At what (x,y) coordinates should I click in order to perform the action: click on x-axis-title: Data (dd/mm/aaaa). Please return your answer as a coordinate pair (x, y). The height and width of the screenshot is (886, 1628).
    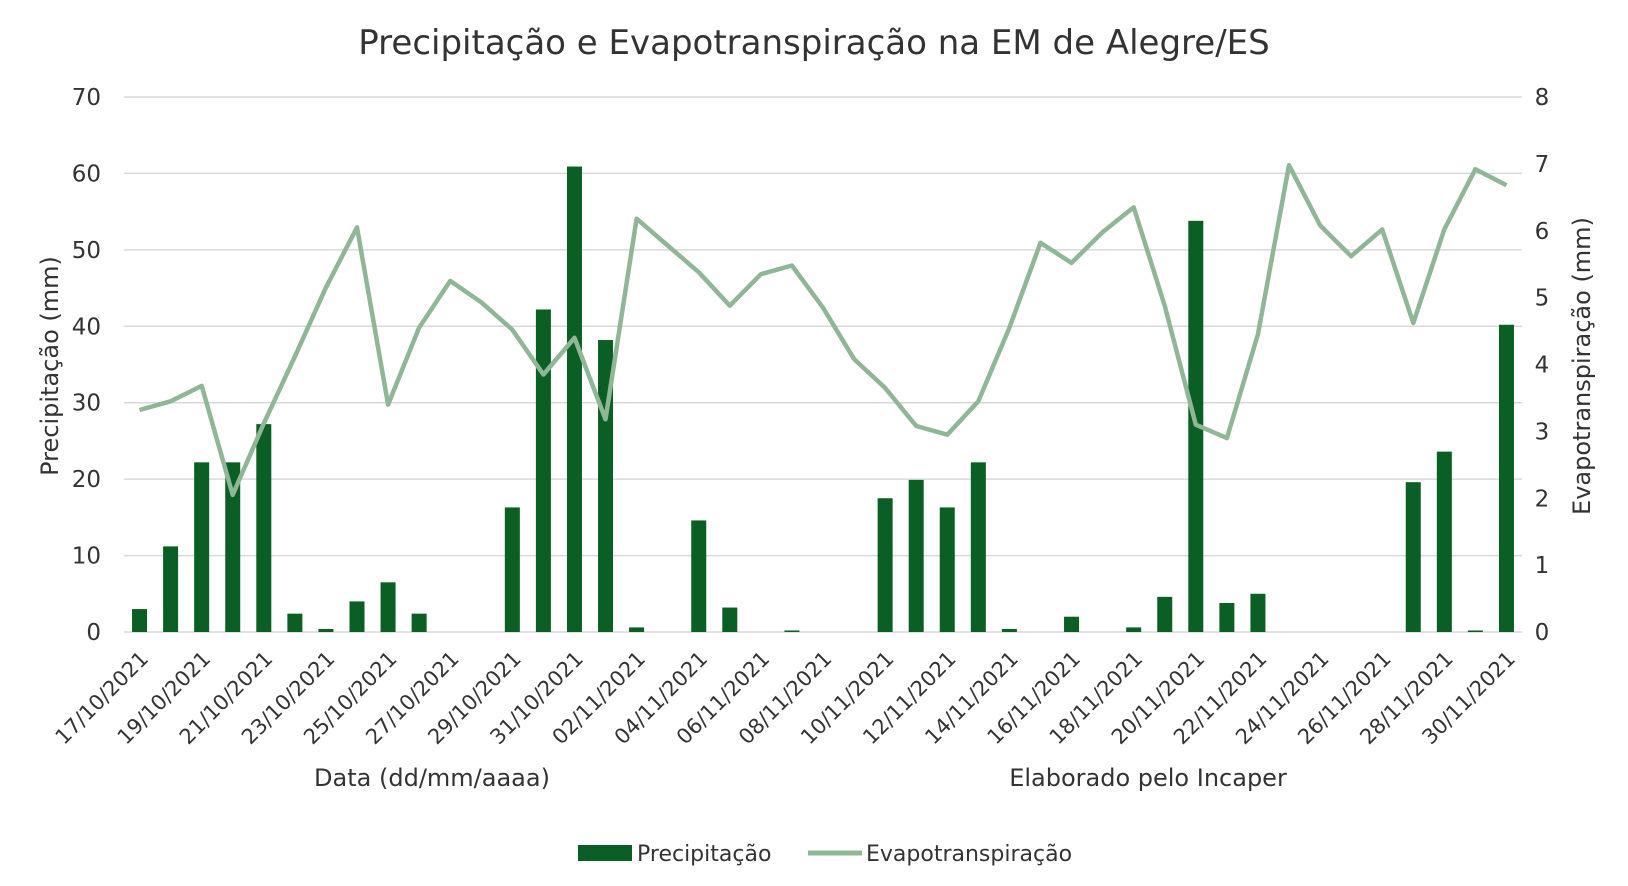
    Looking at the image, I should click on (432, 778).